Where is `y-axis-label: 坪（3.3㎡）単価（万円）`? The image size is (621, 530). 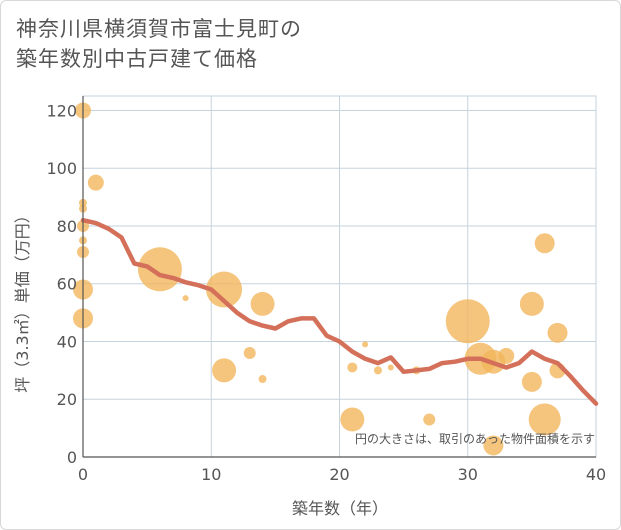 y-axis-label: 坪（3.3㎡）単価（万円） is located at coordinates (22, 299).